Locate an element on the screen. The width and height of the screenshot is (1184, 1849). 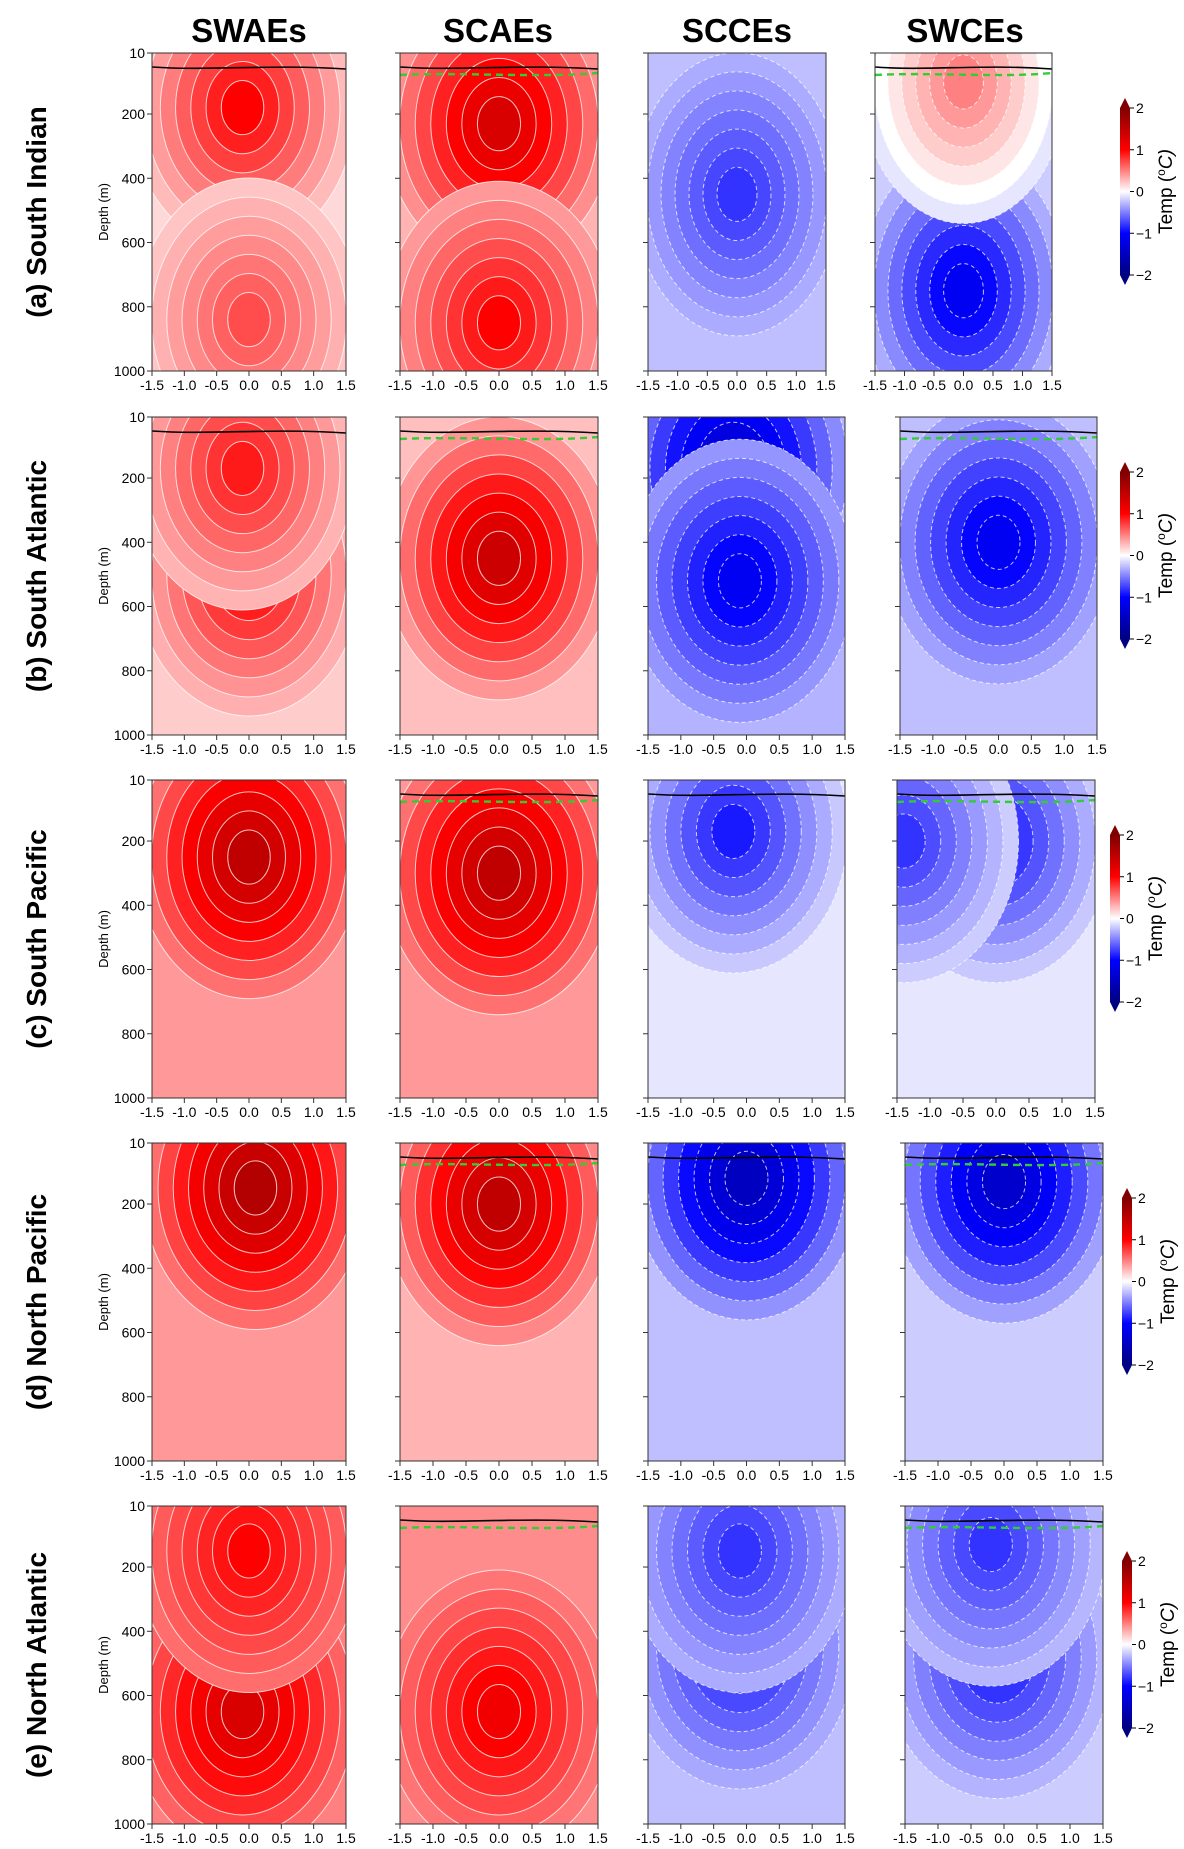
colorbar-tick-label: −1 is located at coordinates (1144, 597).